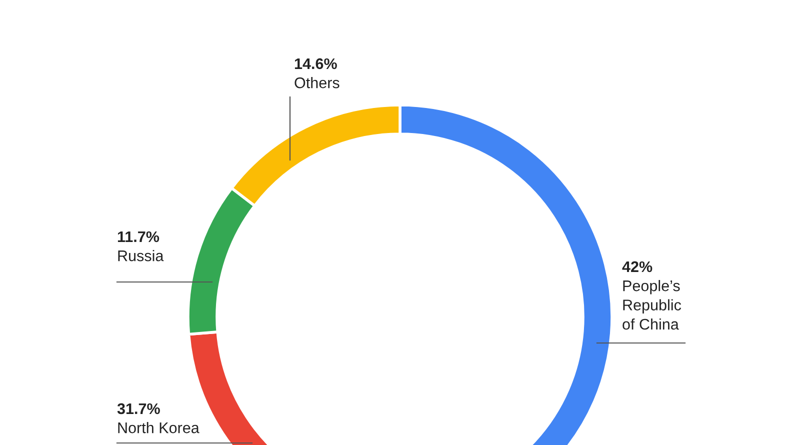  What do you see at coordinates (637, 266) in the screenshot?
I see `data-label: 42%` at bounding box center [637, 266].